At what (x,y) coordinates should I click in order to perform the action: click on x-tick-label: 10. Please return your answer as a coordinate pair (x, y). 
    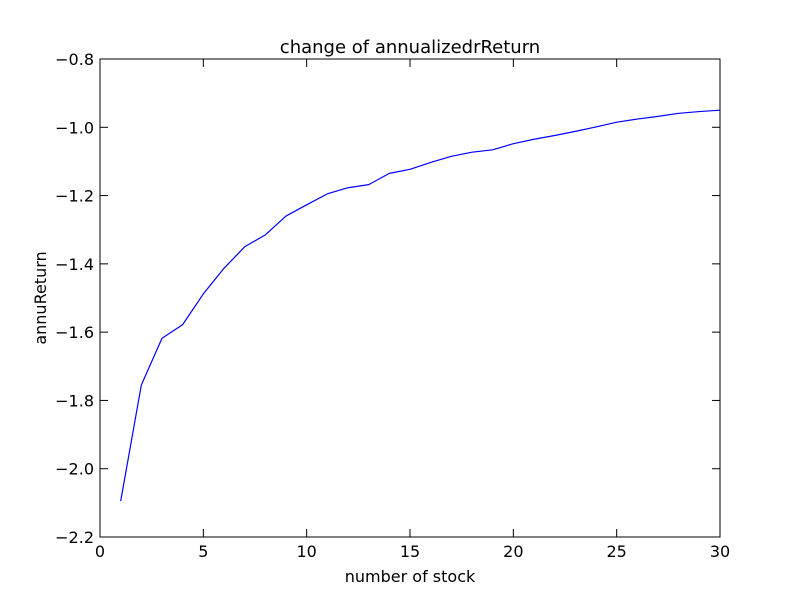
    Looking at the image, I should click on (306, 551).